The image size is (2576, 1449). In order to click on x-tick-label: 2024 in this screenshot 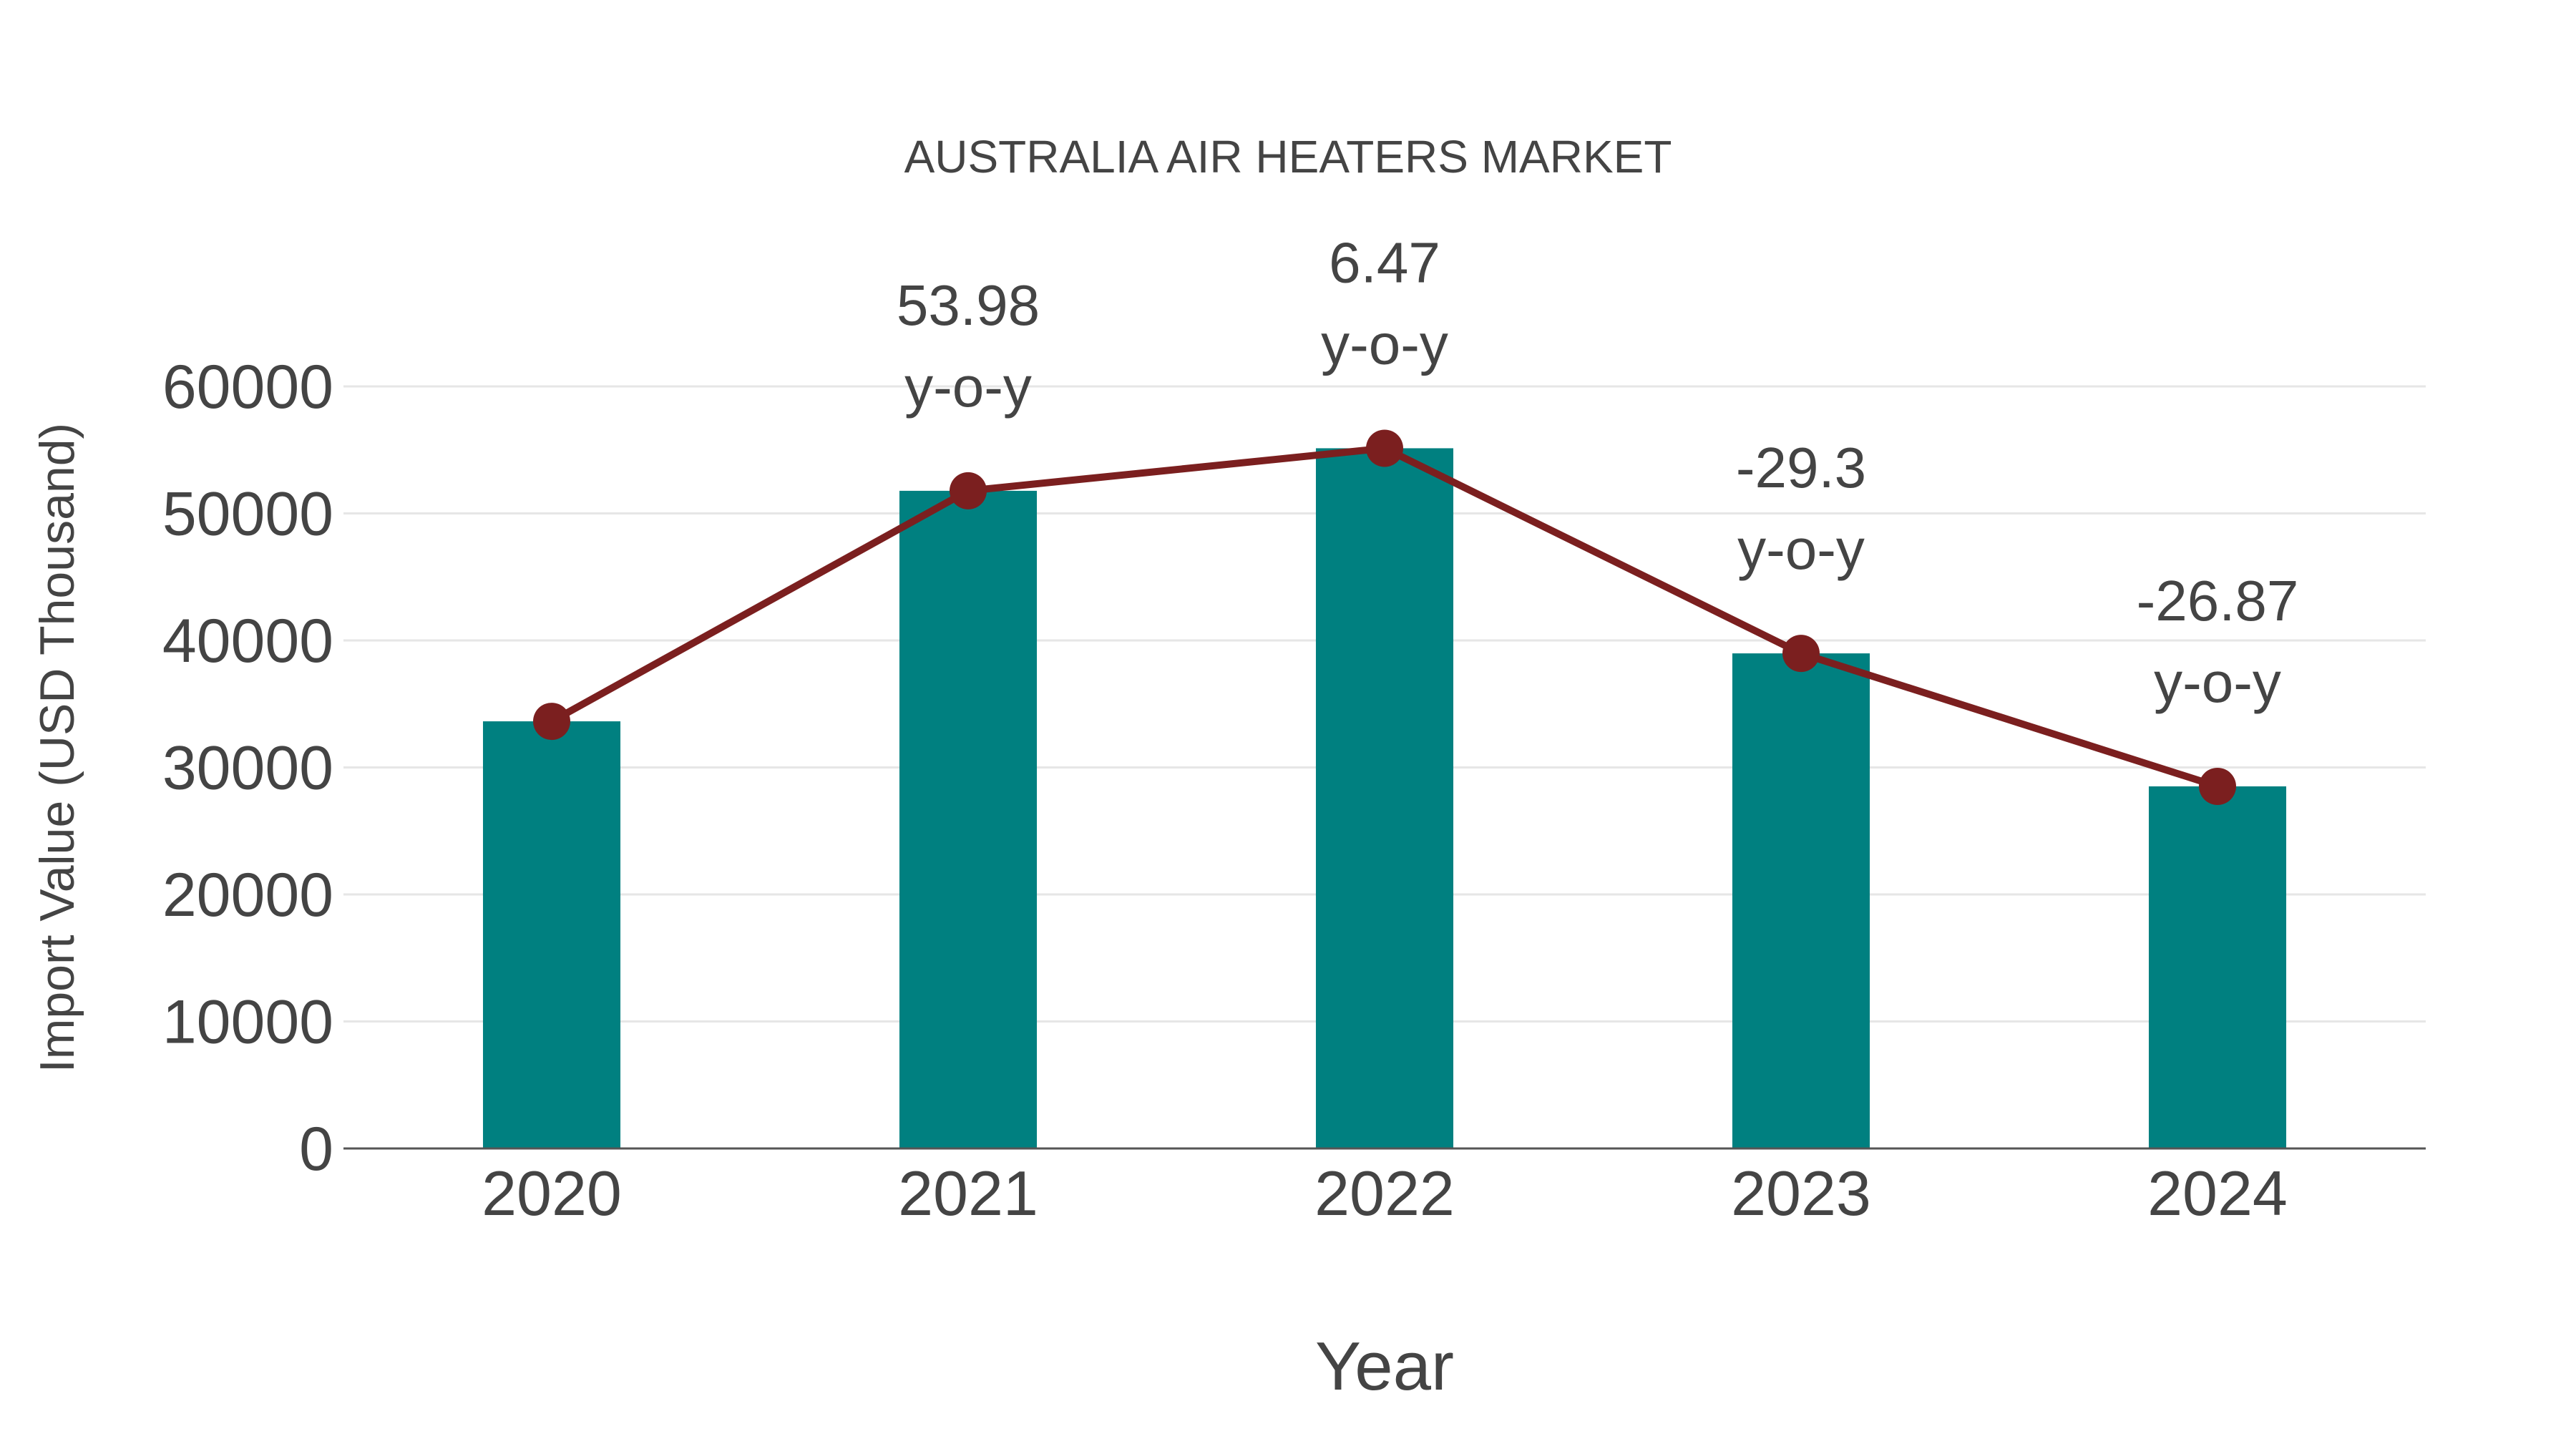, I will do `click(2217, 1193)`.